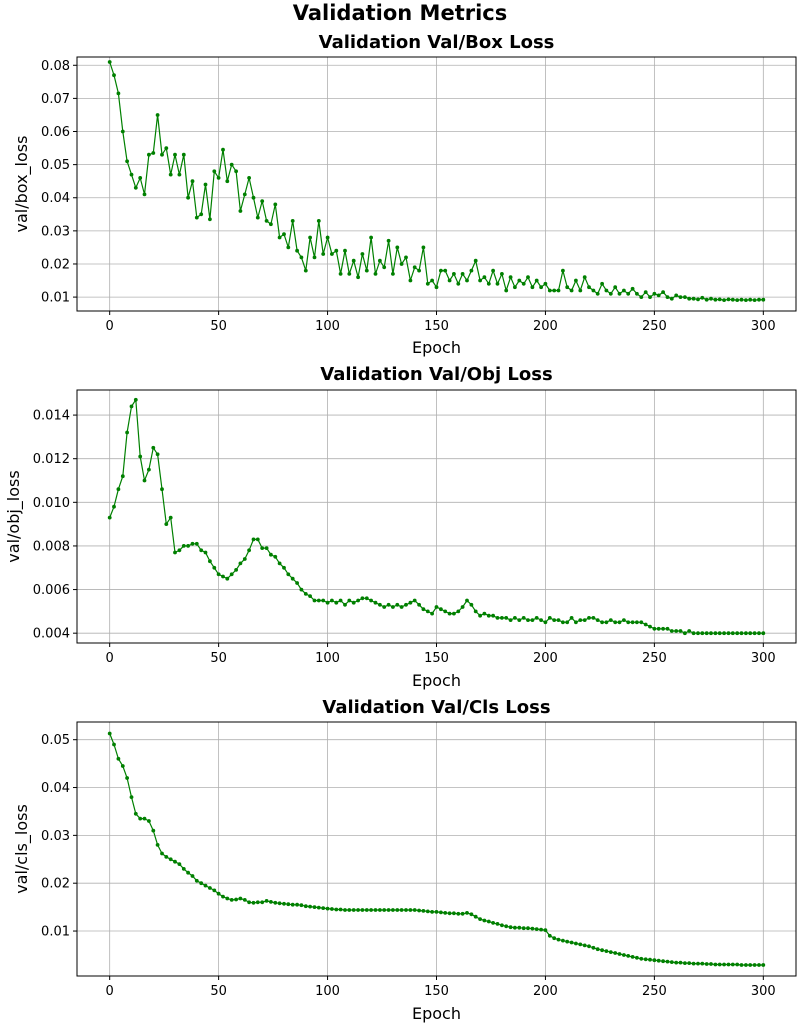 The height and width of the screenshot is (1027, 800). What do you see at coordinates (55, 198) in the screenshot?
I see `y-tick-label: 0.04` at bounding box center [55, 198].